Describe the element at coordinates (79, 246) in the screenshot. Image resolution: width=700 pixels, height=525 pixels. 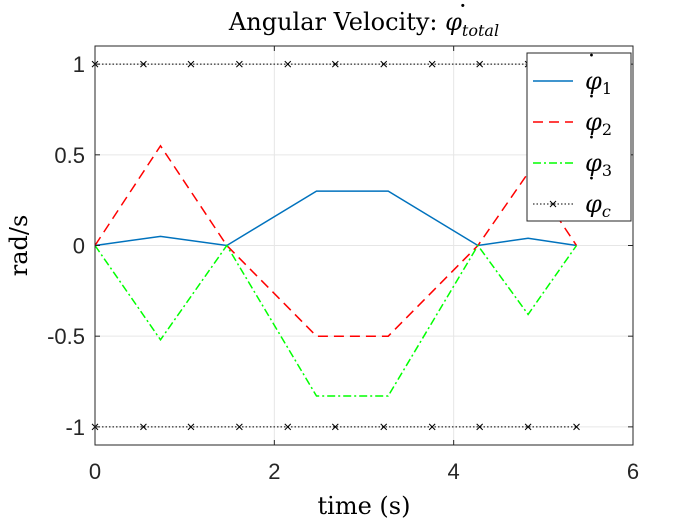
I see `y-tick-label: 0` at that location.